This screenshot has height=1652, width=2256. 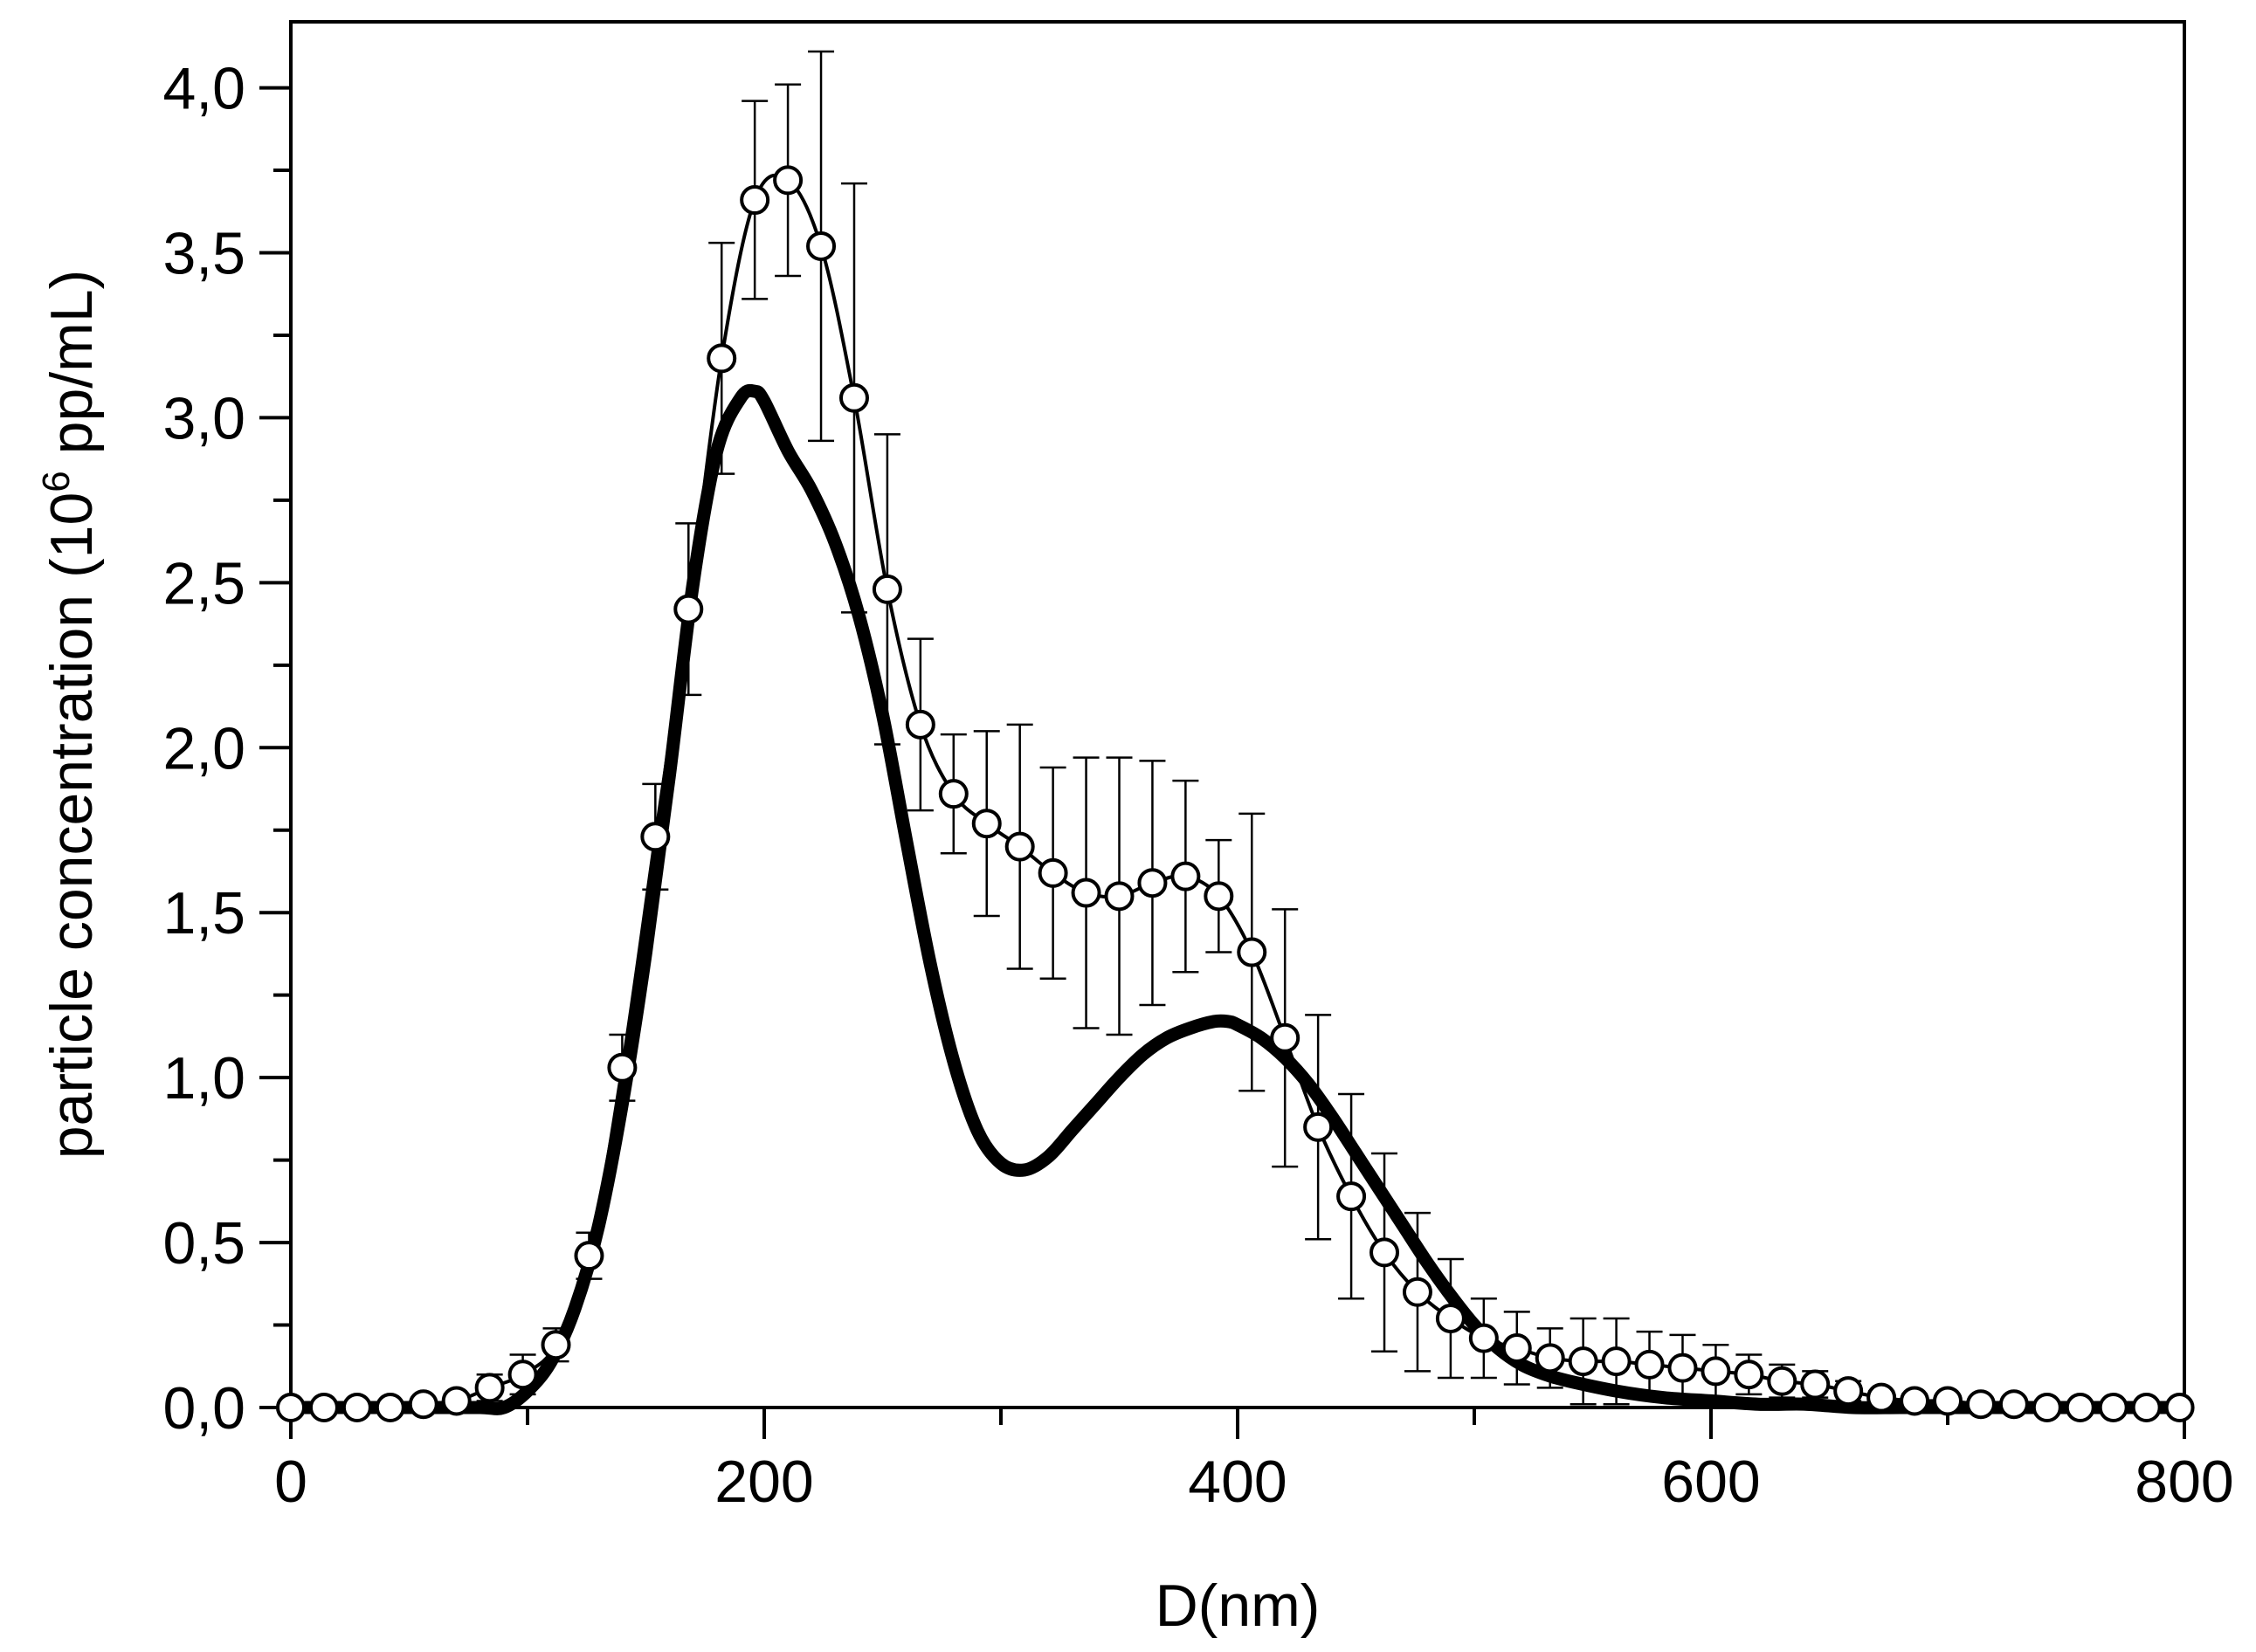 I want to click on y-tick-label: 4,0, so click(x=203, y=89).